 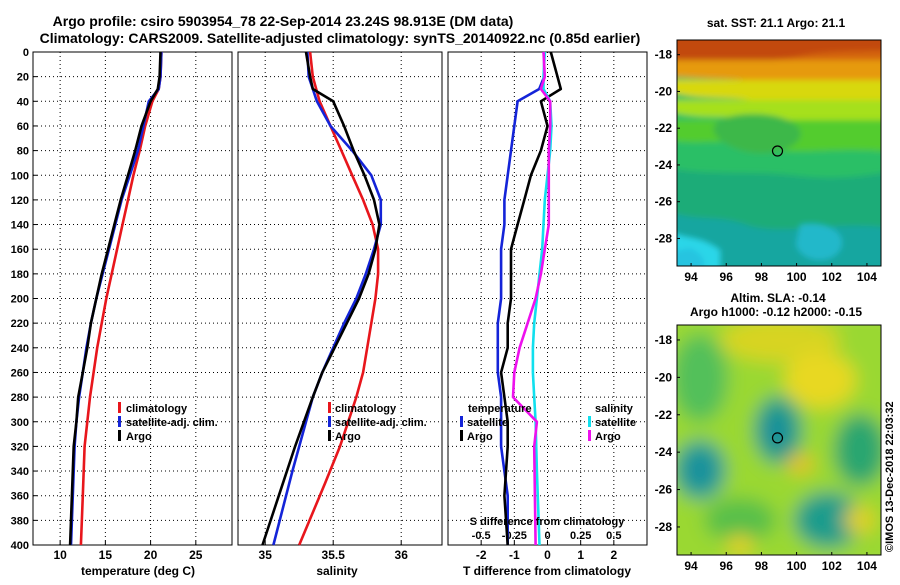 What do you see at coordinates (20, 176) in the screenshot?
I see `y-tick-label: 100` at bounding box center [20, 176].